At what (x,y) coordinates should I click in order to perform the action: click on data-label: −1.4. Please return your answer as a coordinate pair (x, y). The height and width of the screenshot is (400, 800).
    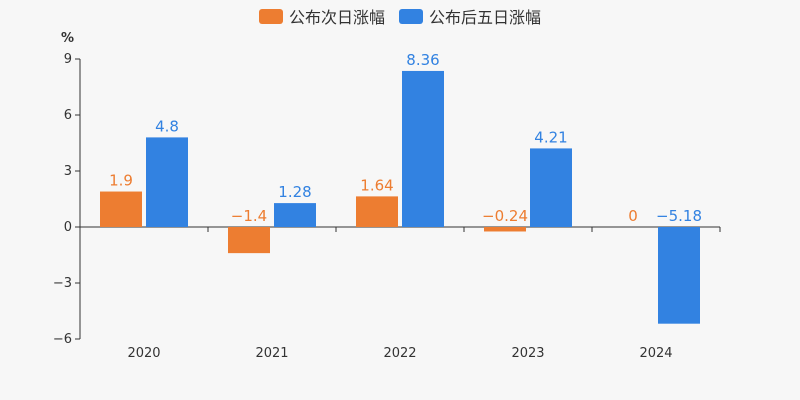
    Looking at the image, I should click on (249, 216).